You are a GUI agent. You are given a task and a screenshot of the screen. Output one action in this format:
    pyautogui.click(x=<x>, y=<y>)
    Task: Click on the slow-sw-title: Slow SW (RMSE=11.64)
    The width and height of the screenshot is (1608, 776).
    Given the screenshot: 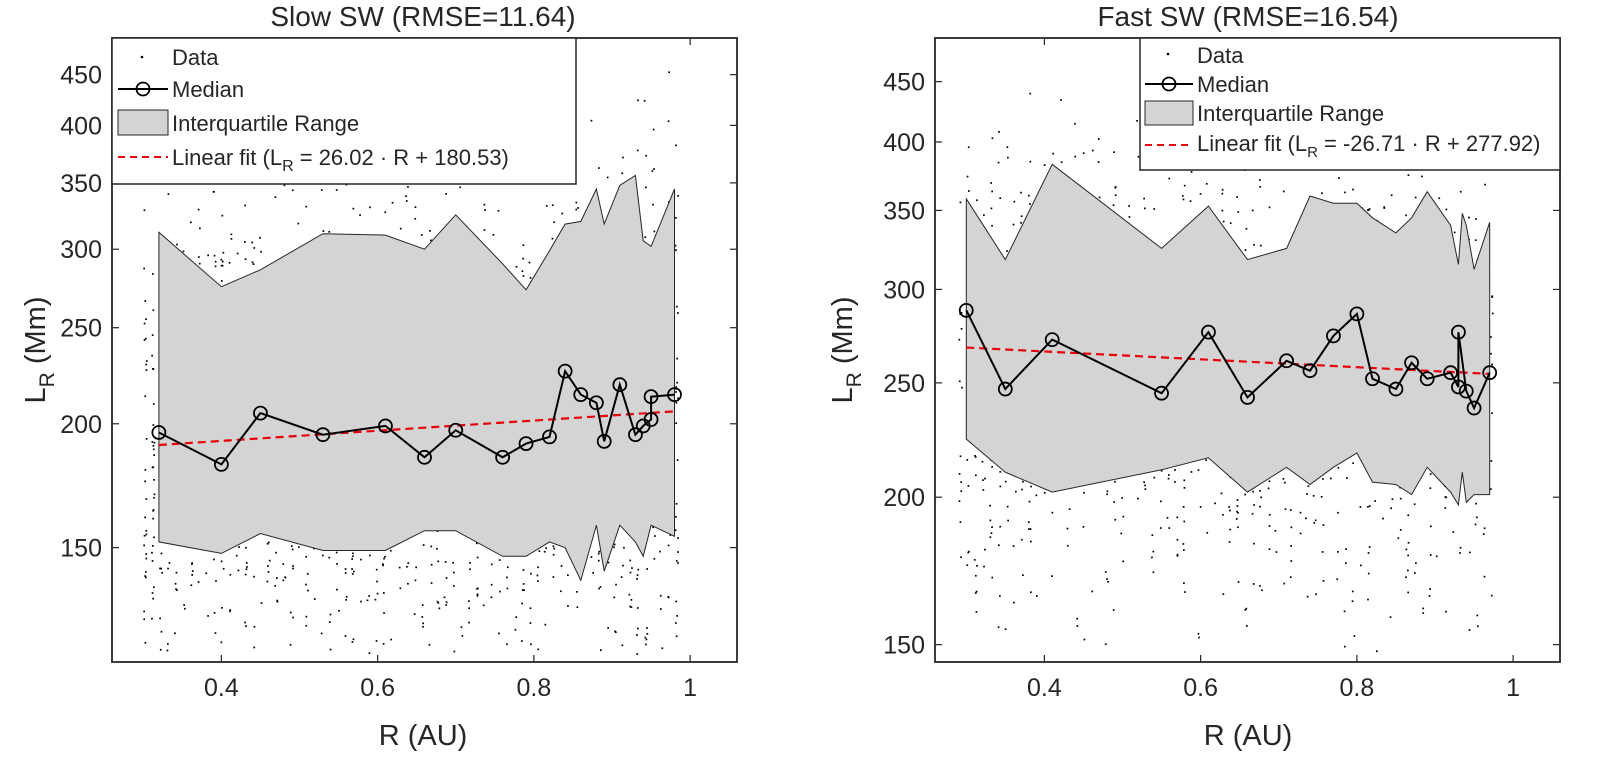 What is the action you would take?
    pyautogui.click(x=422, y=16)
    